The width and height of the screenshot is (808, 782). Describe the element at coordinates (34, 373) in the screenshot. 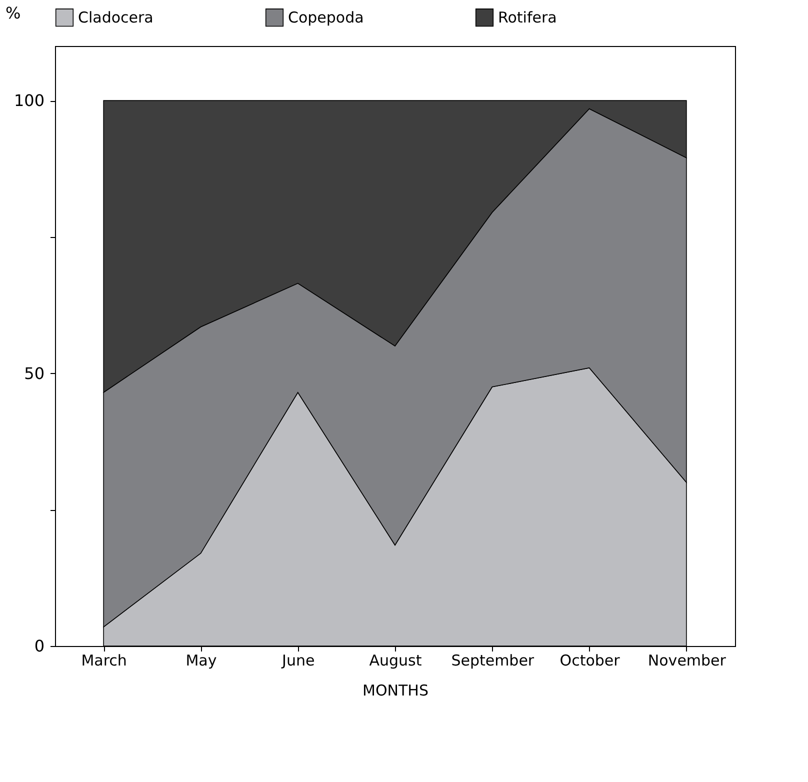

I see `y-tick-label: 50` at that location.